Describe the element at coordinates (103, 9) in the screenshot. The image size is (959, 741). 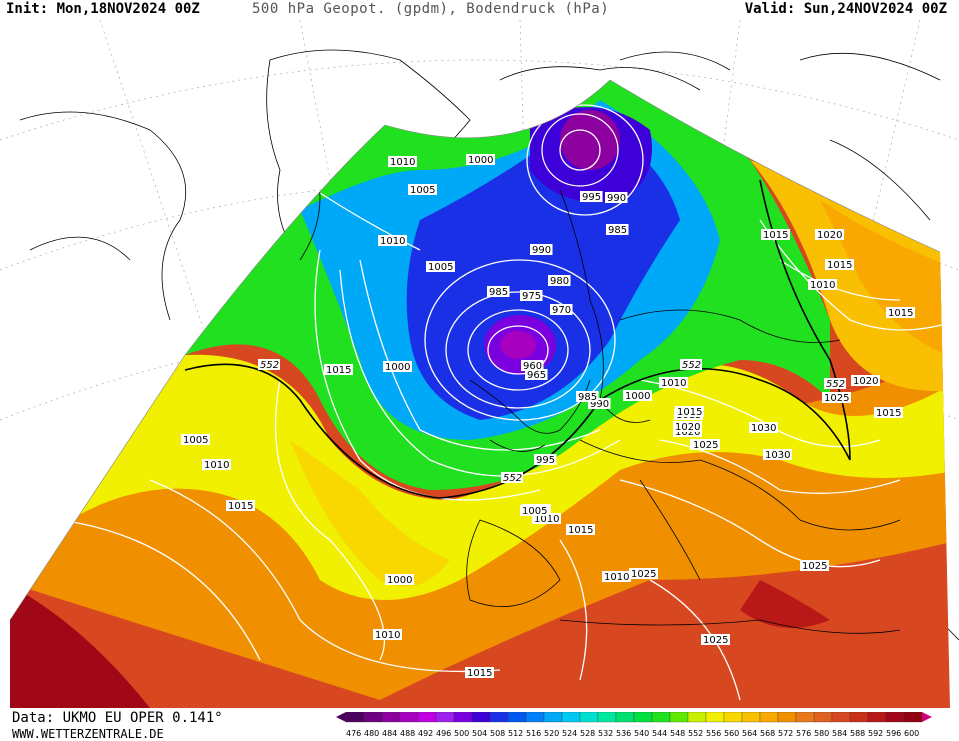
I see `init-time: Init: Mon,18NOV2024 00Z` at that location.